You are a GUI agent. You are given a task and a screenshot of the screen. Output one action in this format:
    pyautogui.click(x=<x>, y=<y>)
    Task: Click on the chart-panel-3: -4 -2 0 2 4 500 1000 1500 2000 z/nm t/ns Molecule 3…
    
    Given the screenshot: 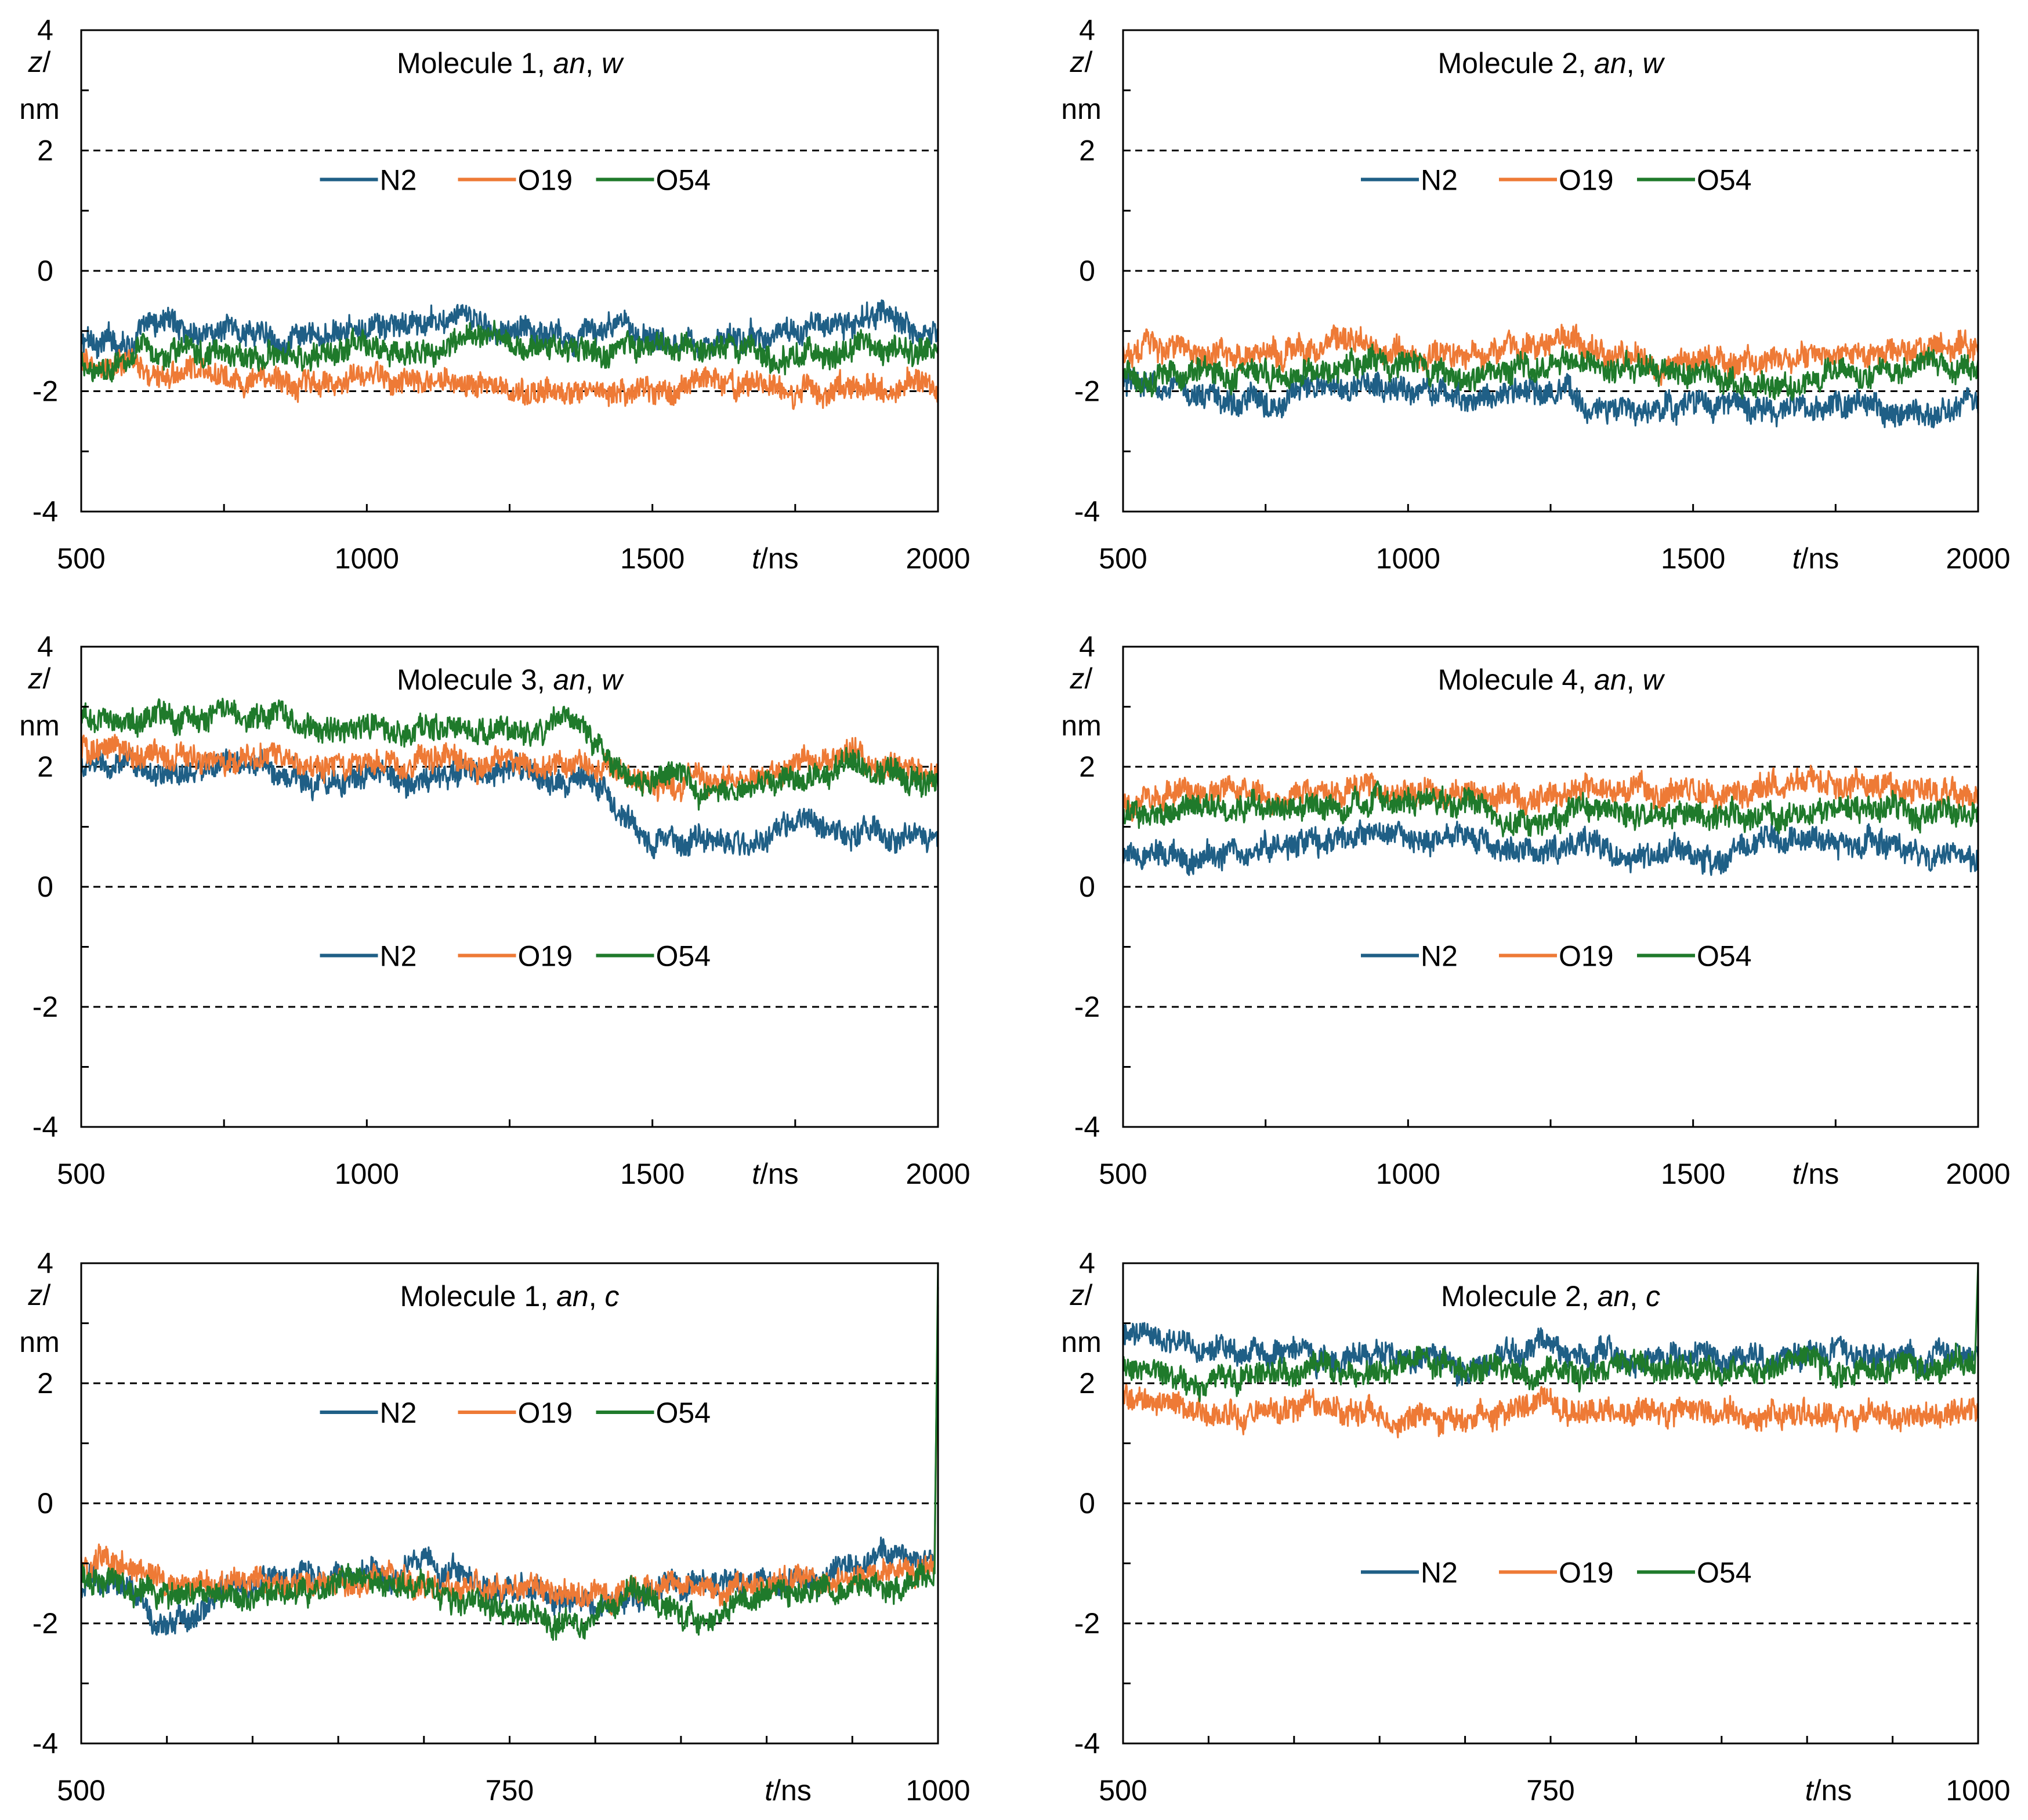 What is the action you would take?
    pyautogui.click(x=494, y=910)
    